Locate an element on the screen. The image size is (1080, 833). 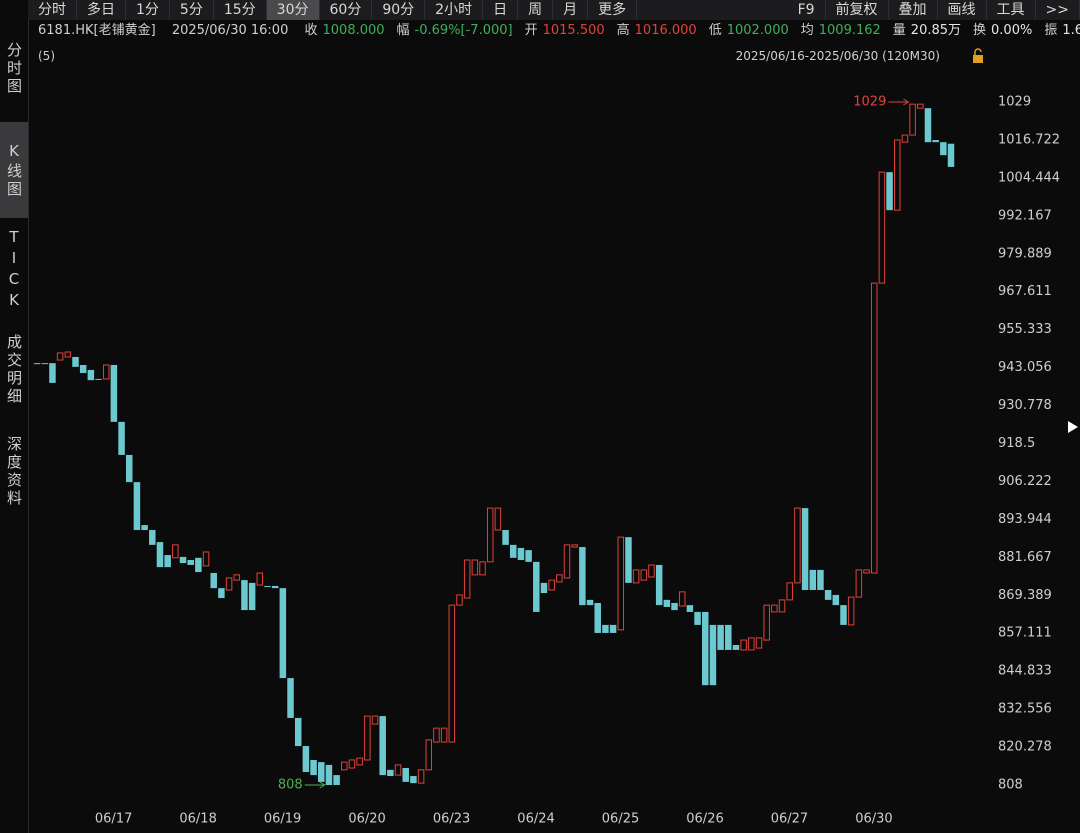
y-tick-label: 906.222 is located at coordinates (1025, 481).